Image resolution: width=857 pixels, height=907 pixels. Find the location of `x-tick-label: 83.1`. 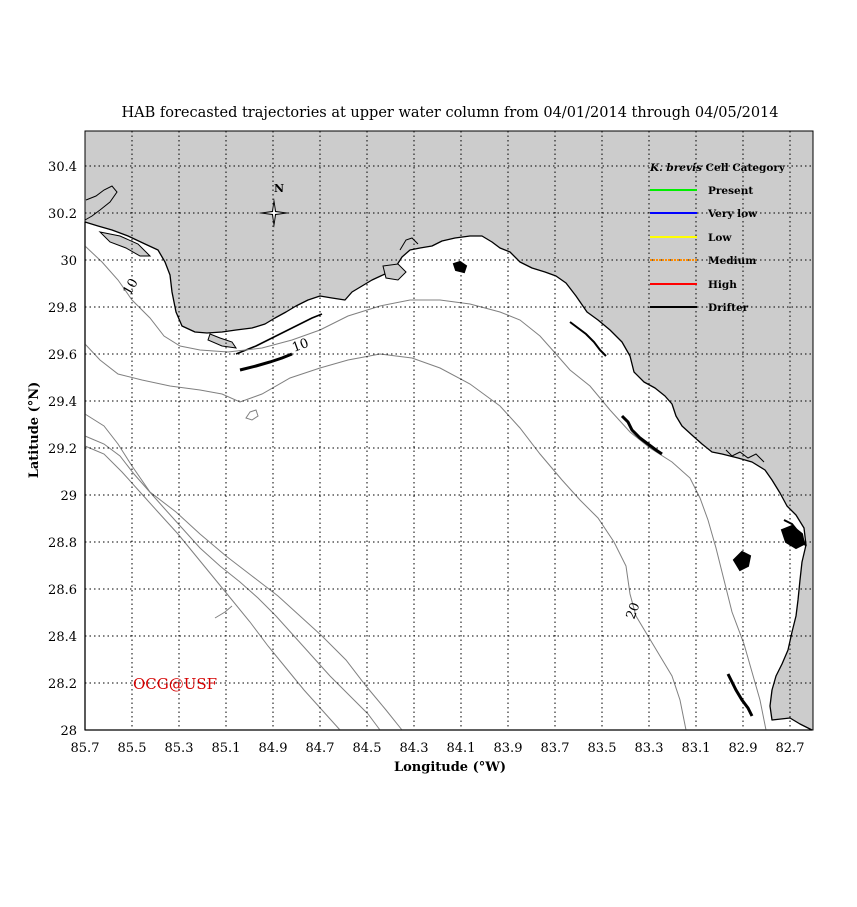

x-tick-label: 83.1 is located at coordinates (696, 748).